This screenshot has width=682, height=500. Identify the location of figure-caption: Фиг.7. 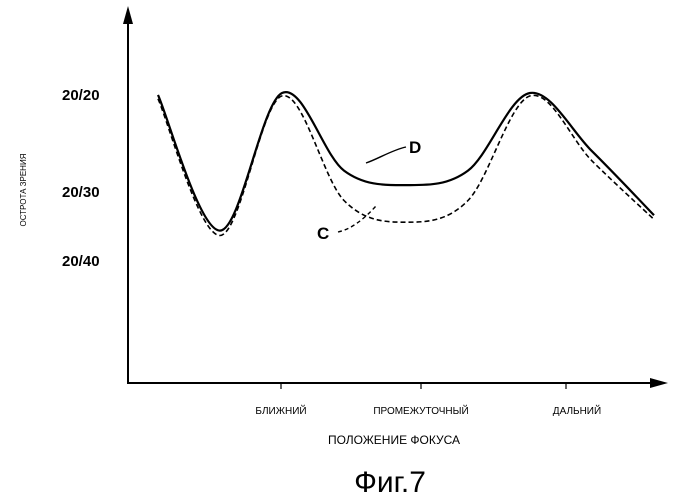
(390, 482).